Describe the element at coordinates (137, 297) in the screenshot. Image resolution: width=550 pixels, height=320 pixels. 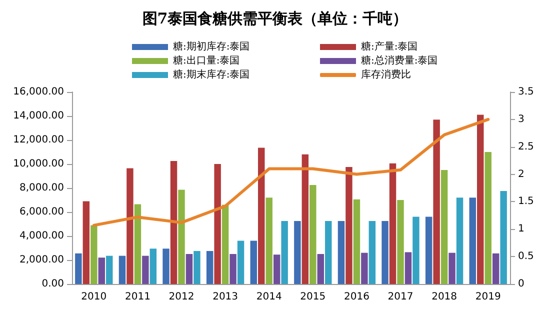
I see `x-tick-label: 2011` at that location.